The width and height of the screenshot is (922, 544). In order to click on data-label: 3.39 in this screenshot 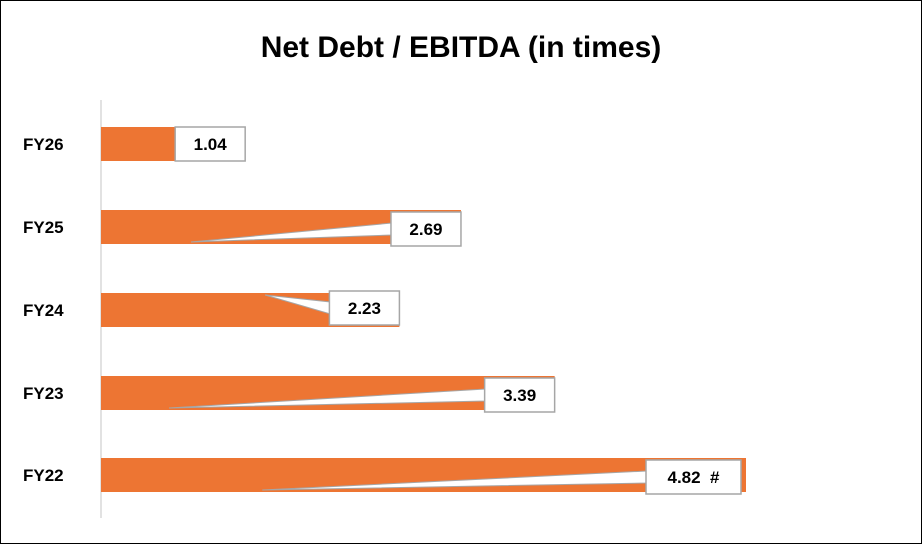, I will do `click(519, 395)`.